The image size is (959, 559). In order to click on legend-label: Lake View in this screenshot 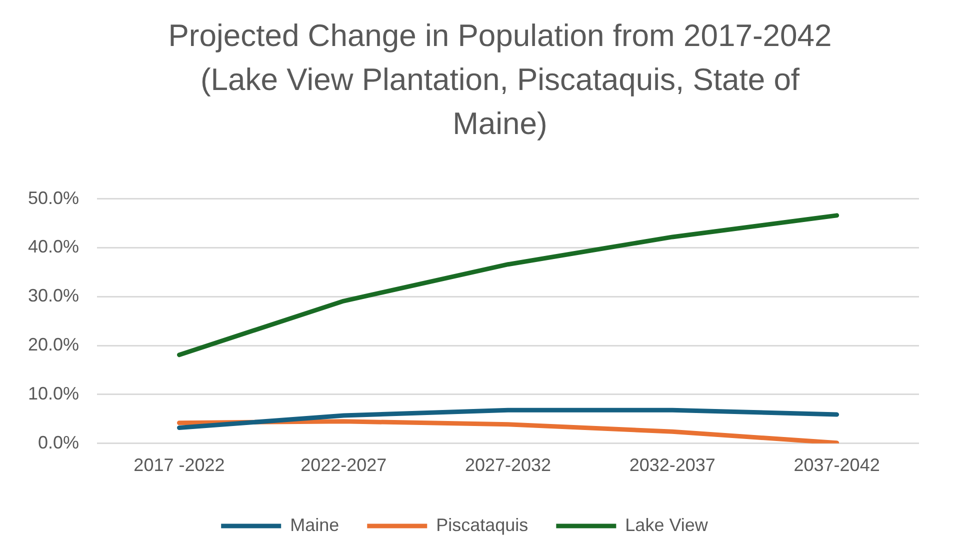, I will do `click(667, 524)`.